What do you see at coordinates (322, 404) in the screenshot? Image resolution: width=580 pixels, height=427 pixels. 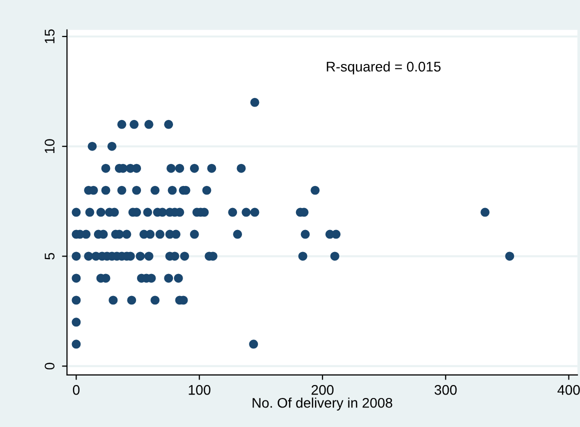 I see `x-axis-title: No. Of delivery in 2008` at bounding box center [322, 404].